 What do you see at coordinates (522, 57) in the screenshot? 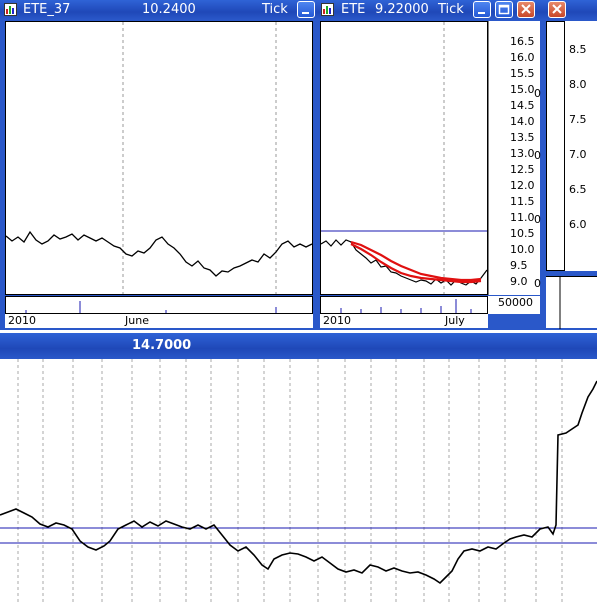
I see `right-y-tick: 16.0` at bounding box center [522, 57].